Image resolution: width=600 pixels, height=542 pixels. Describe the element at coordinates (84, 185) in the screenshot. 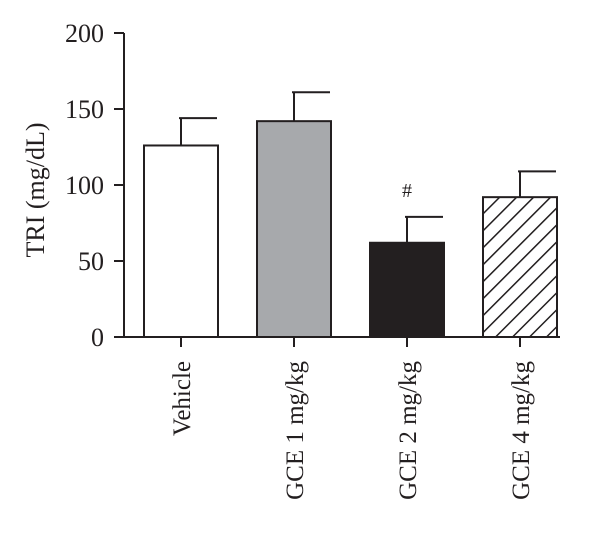

I see `y-tick-label: 100` at that location.